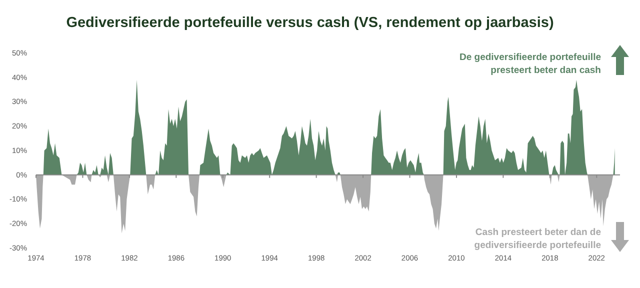  What do you see at coordinates (537, 239) in the screenshot?
I see `annotation: Cash presteert beter dan de gediversifieerde portefeuille` at bounding box center [537, 239].